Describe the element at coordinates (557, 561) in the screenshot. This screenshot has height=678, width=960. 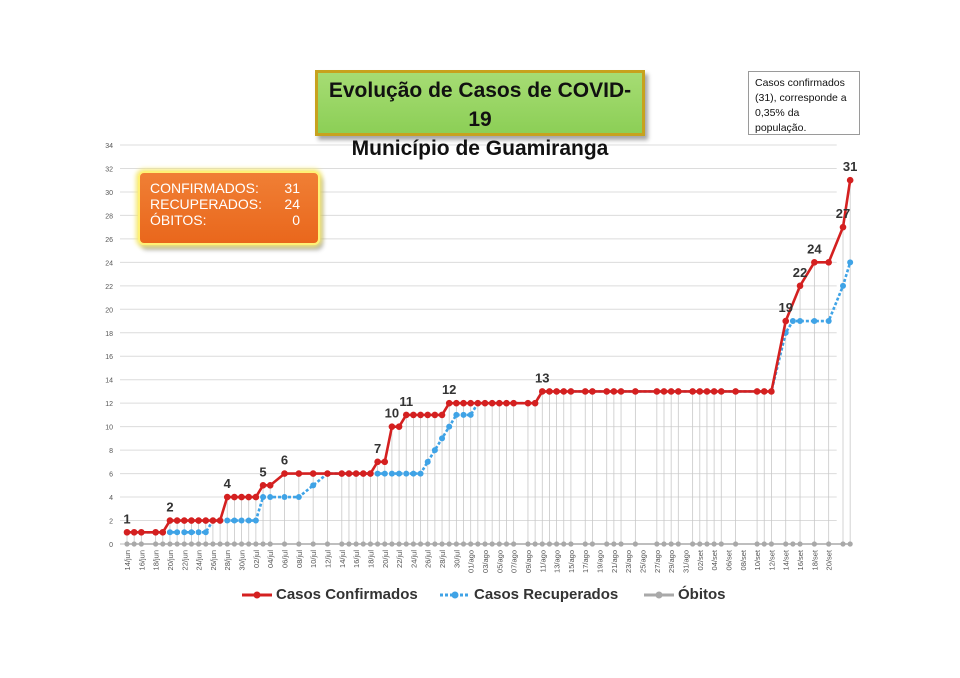
I see `x-tick-label: 13/ago` at that location.